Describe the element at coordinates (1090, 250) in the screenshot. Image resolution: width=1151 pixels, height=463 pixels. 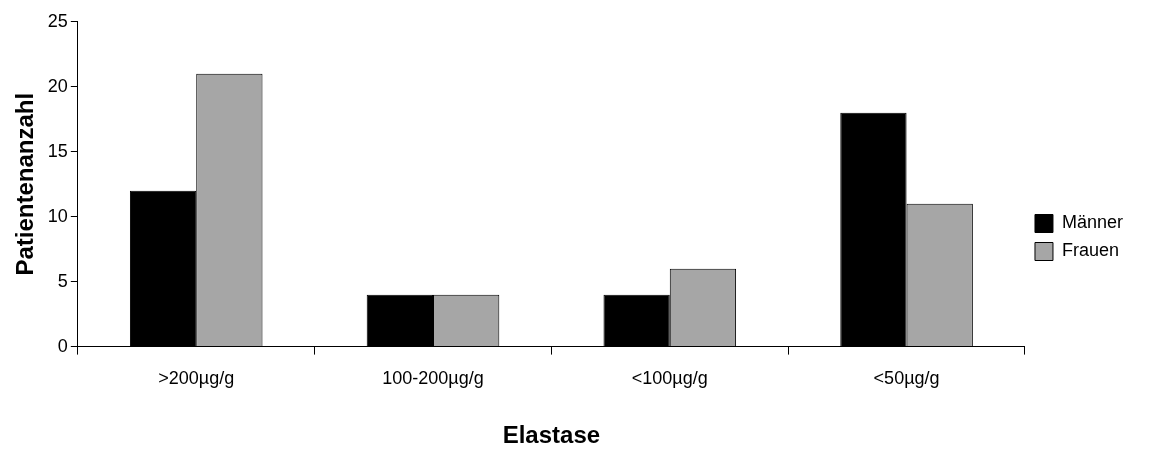
I see `legend-label: Frauen` at that location.